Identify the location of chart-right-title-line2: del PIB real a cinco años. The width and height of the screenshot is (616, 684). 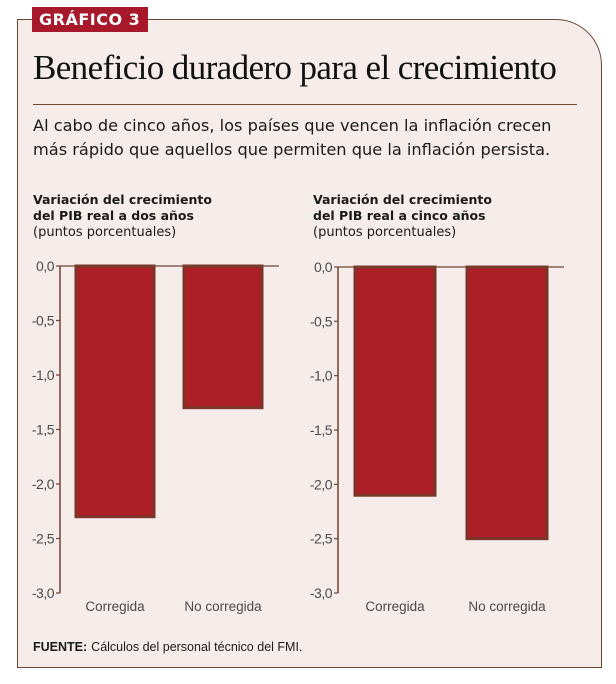
(399, 215).